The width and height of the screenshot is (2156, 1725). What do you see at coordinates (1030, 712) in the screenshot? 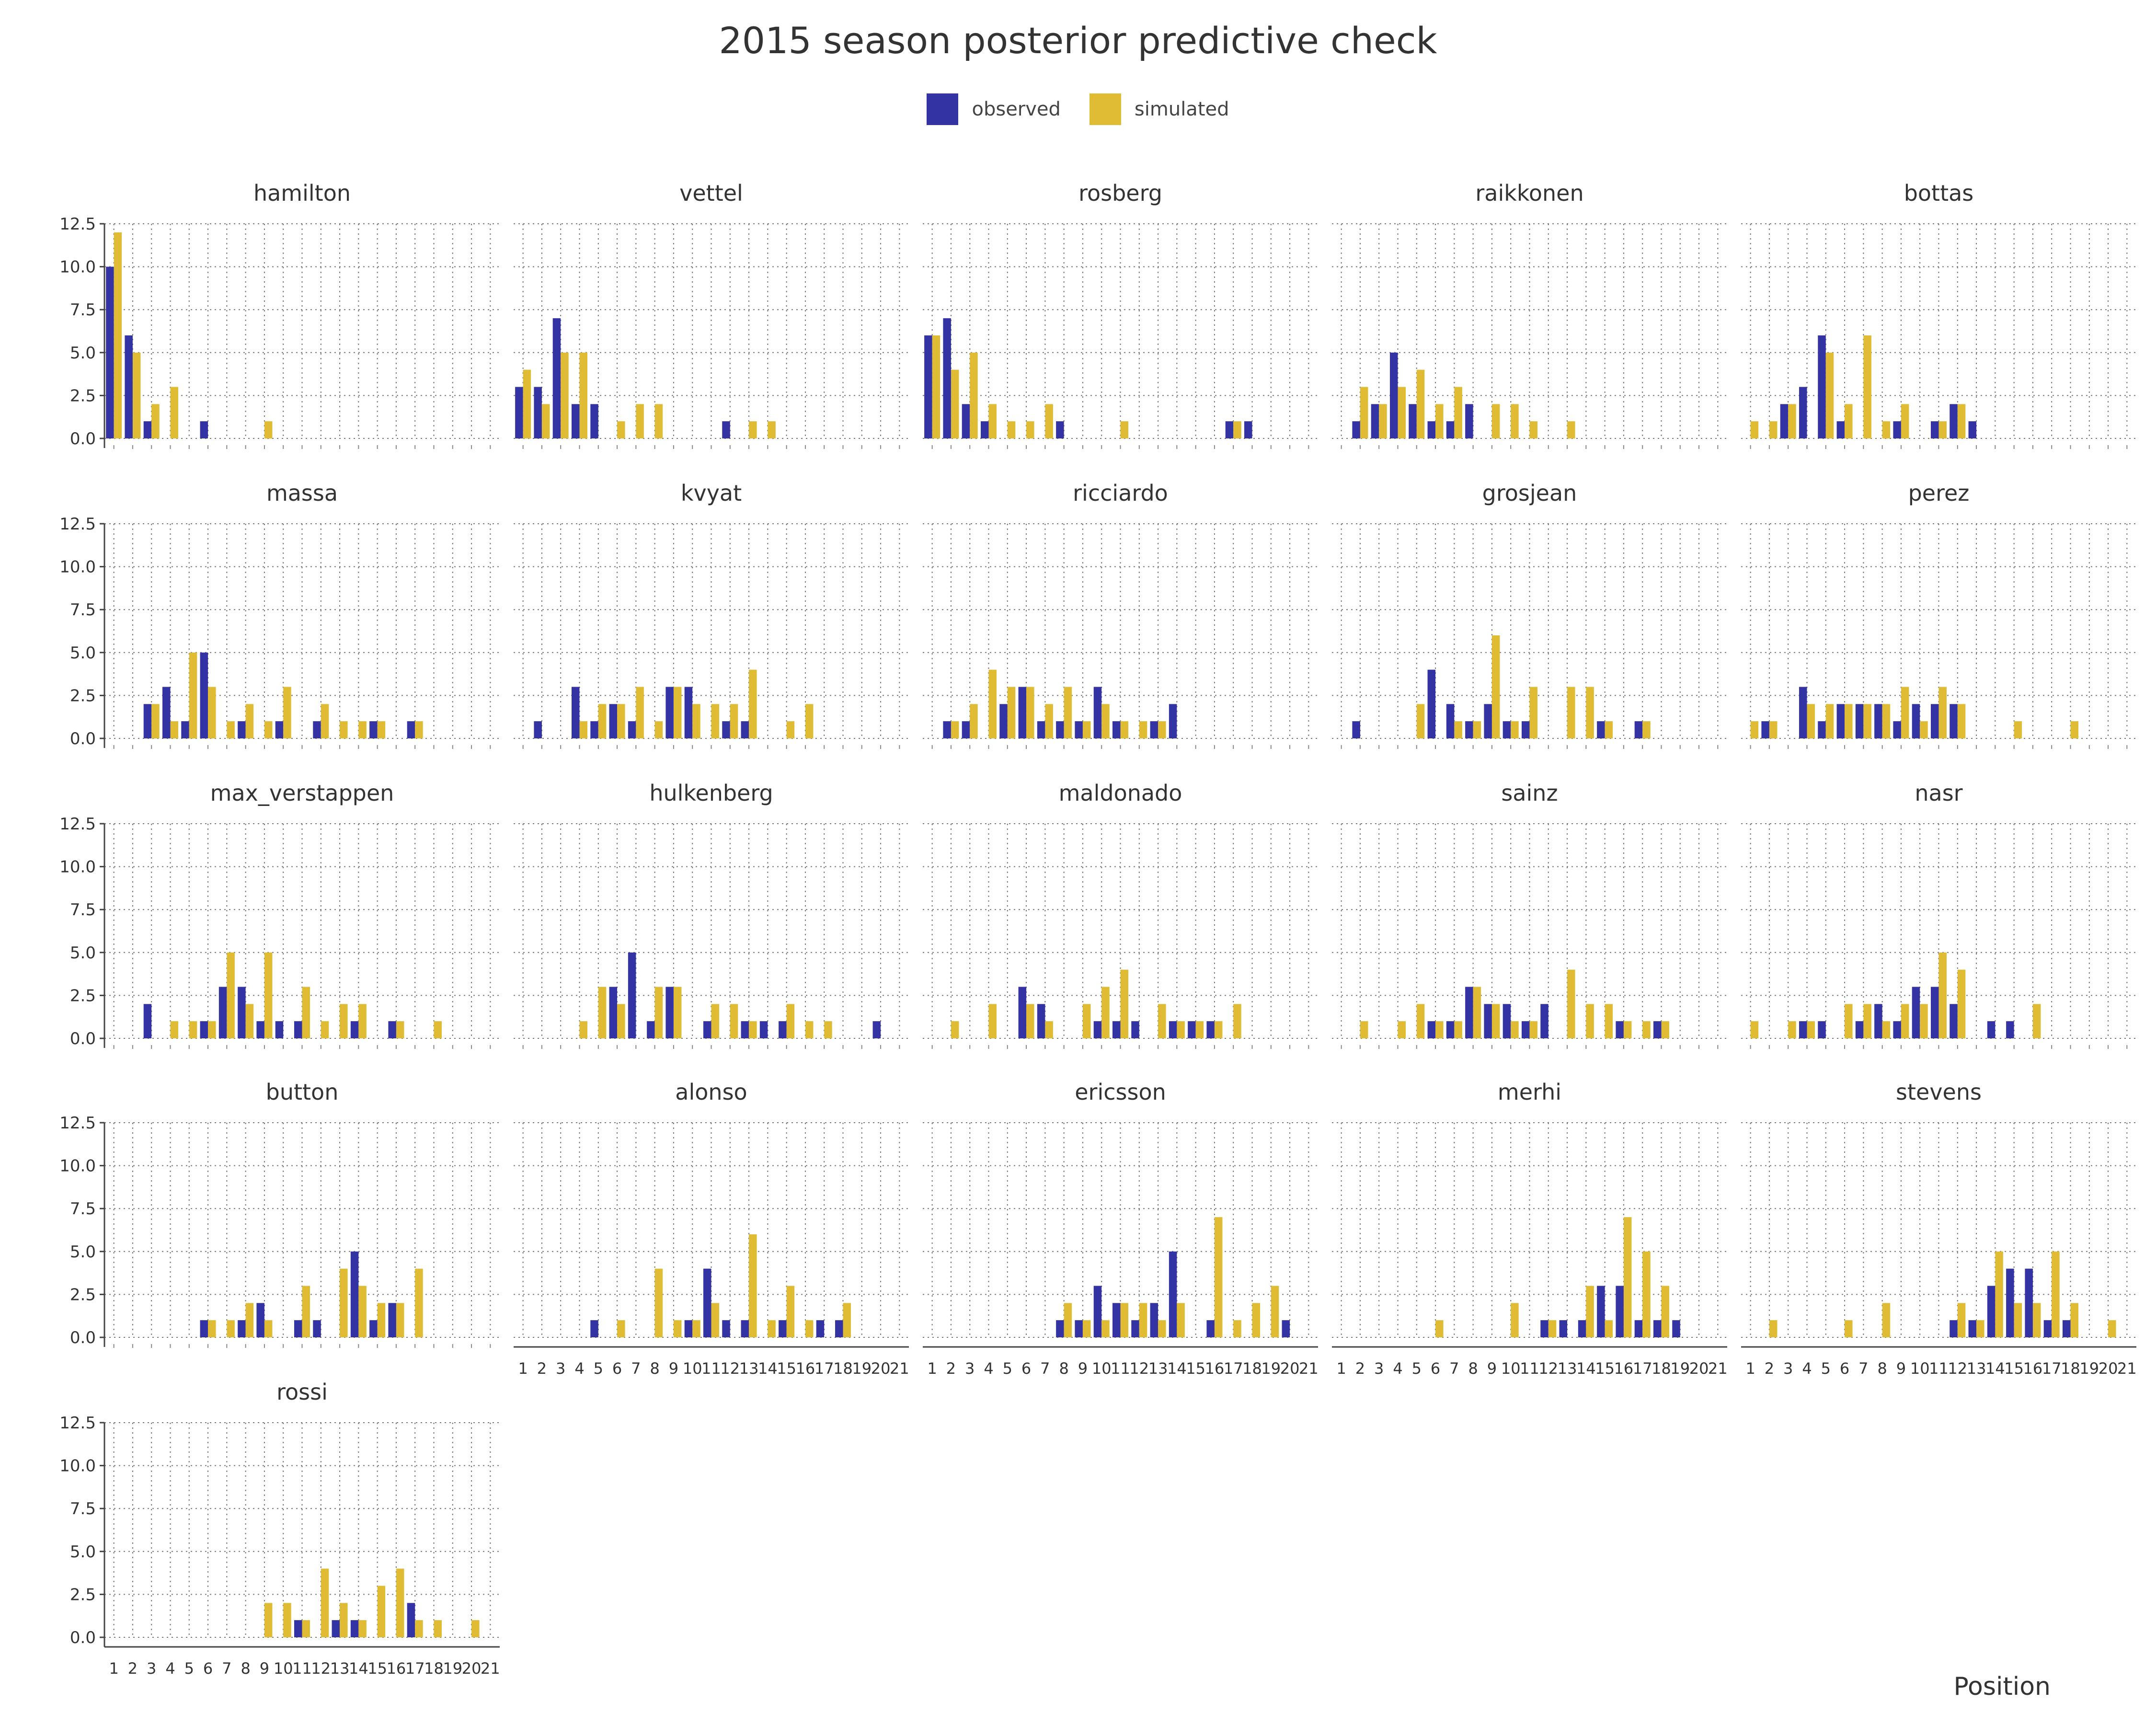
I see `bar-simulated-ricciardo` at bounding box center [1030, 712].